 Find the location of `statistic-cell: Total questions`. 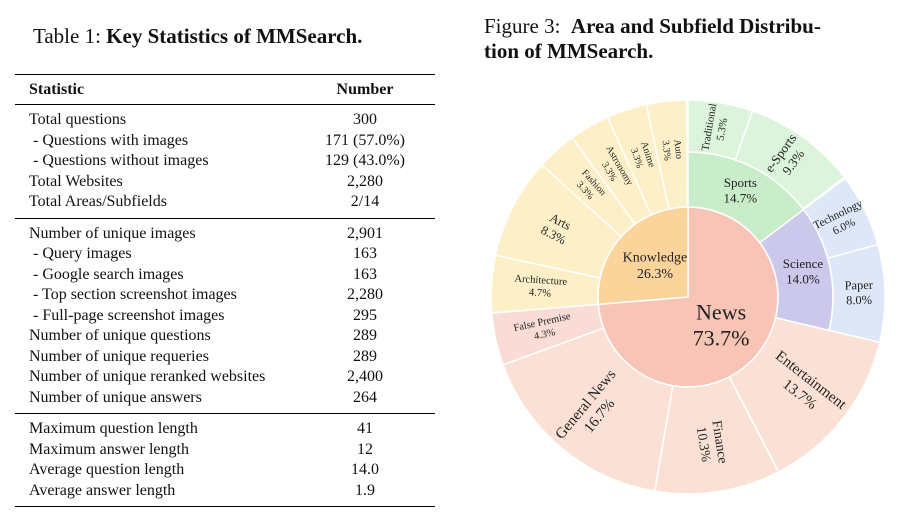

statistic-cell: Total questions is located at coordinates (78, 120).